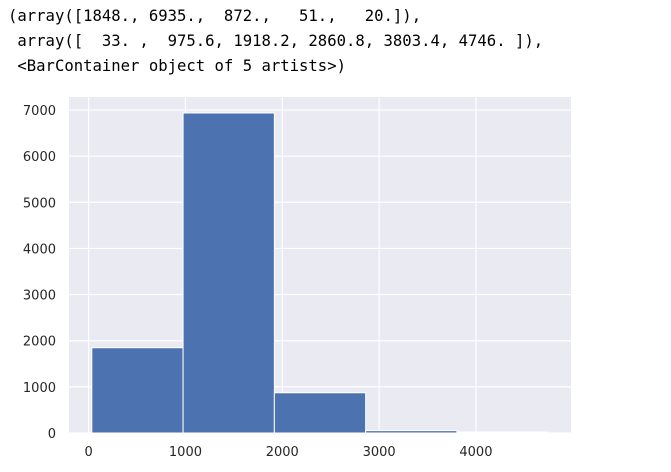 The image size is (671, 472). What do you see at coordinates (39, 249) in the screenshot?
I see `y-tick-label: 4000` at bounding box center [39, 249].